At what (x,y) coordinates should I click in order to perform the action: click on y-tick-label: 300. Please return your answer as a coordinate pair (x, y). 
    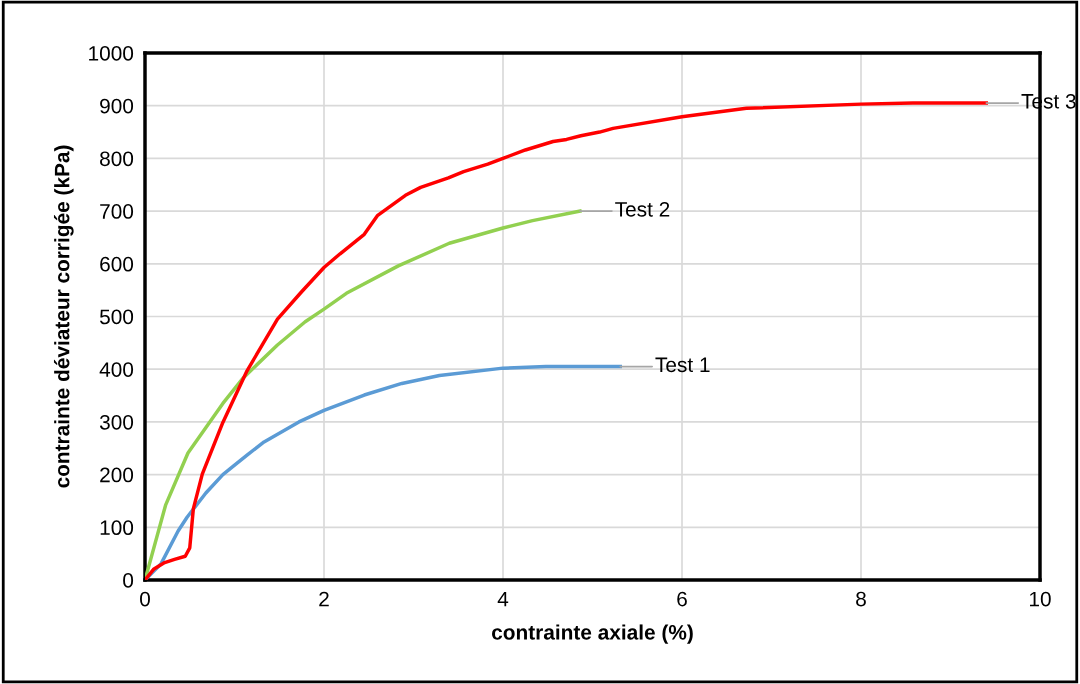
    Looking at the image, I should click on (116, 422).